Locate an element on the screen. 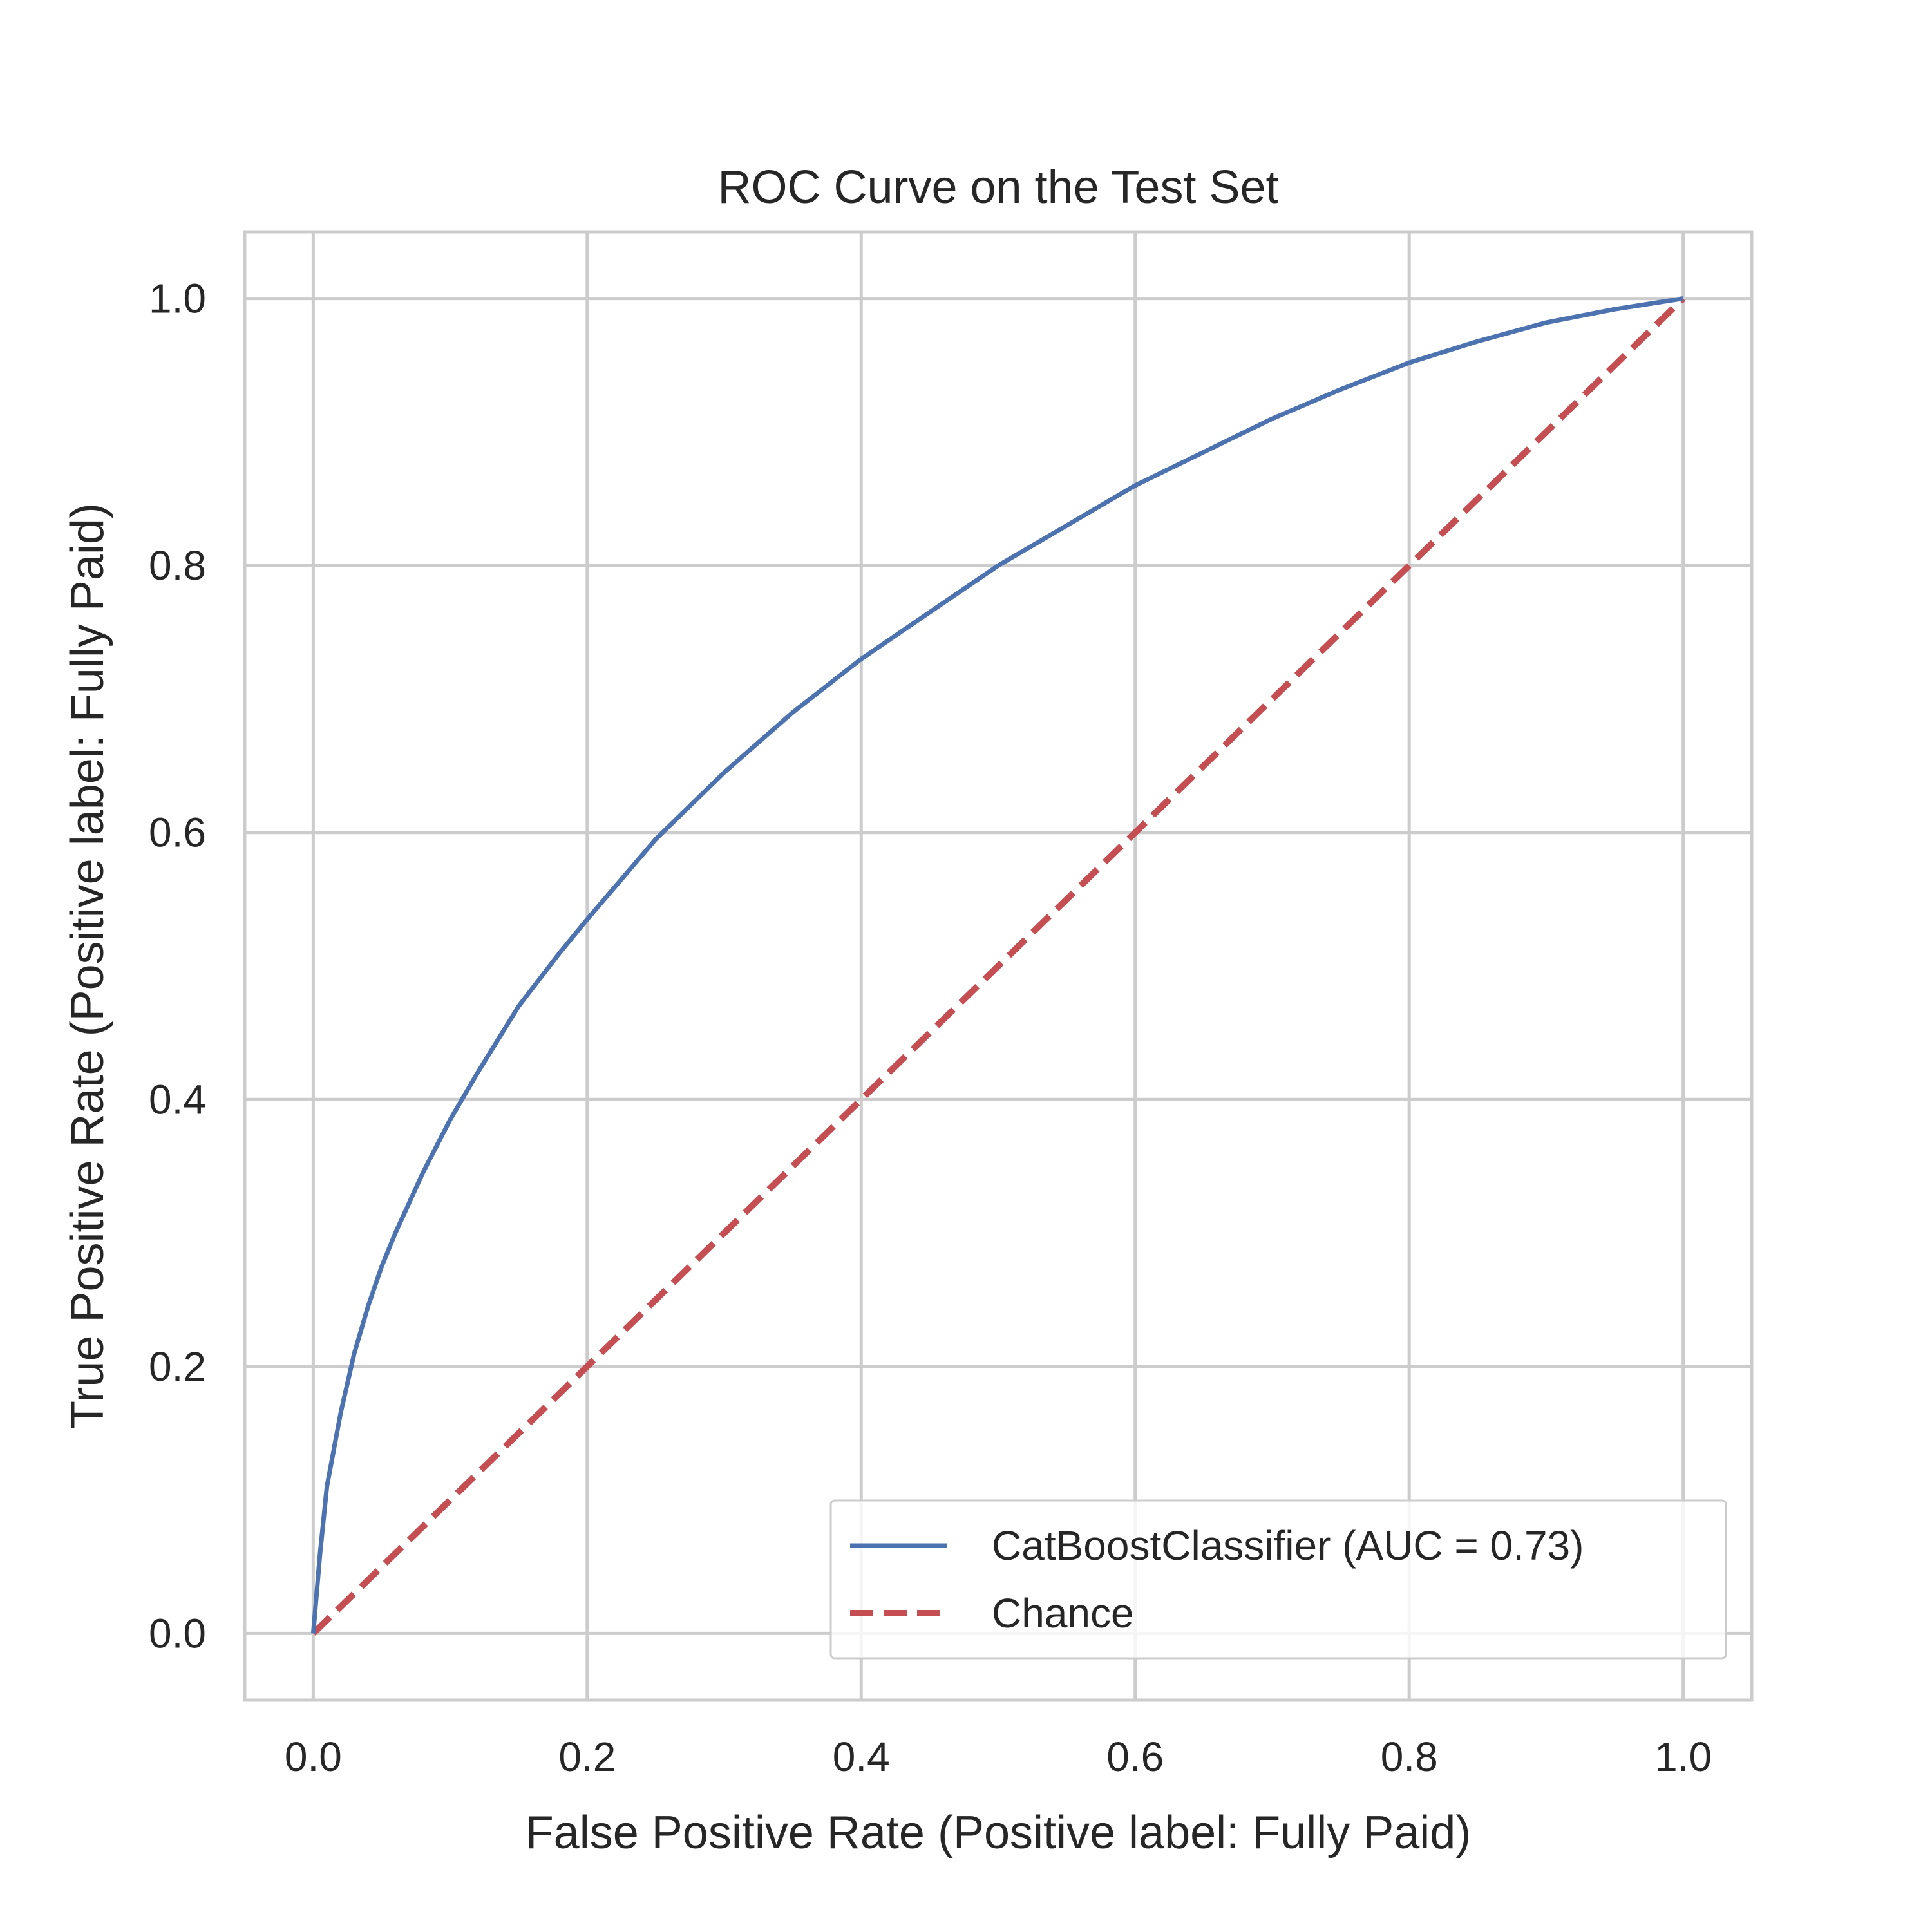  y-tick-label: 0.6 is located at coordinates (177, 833).